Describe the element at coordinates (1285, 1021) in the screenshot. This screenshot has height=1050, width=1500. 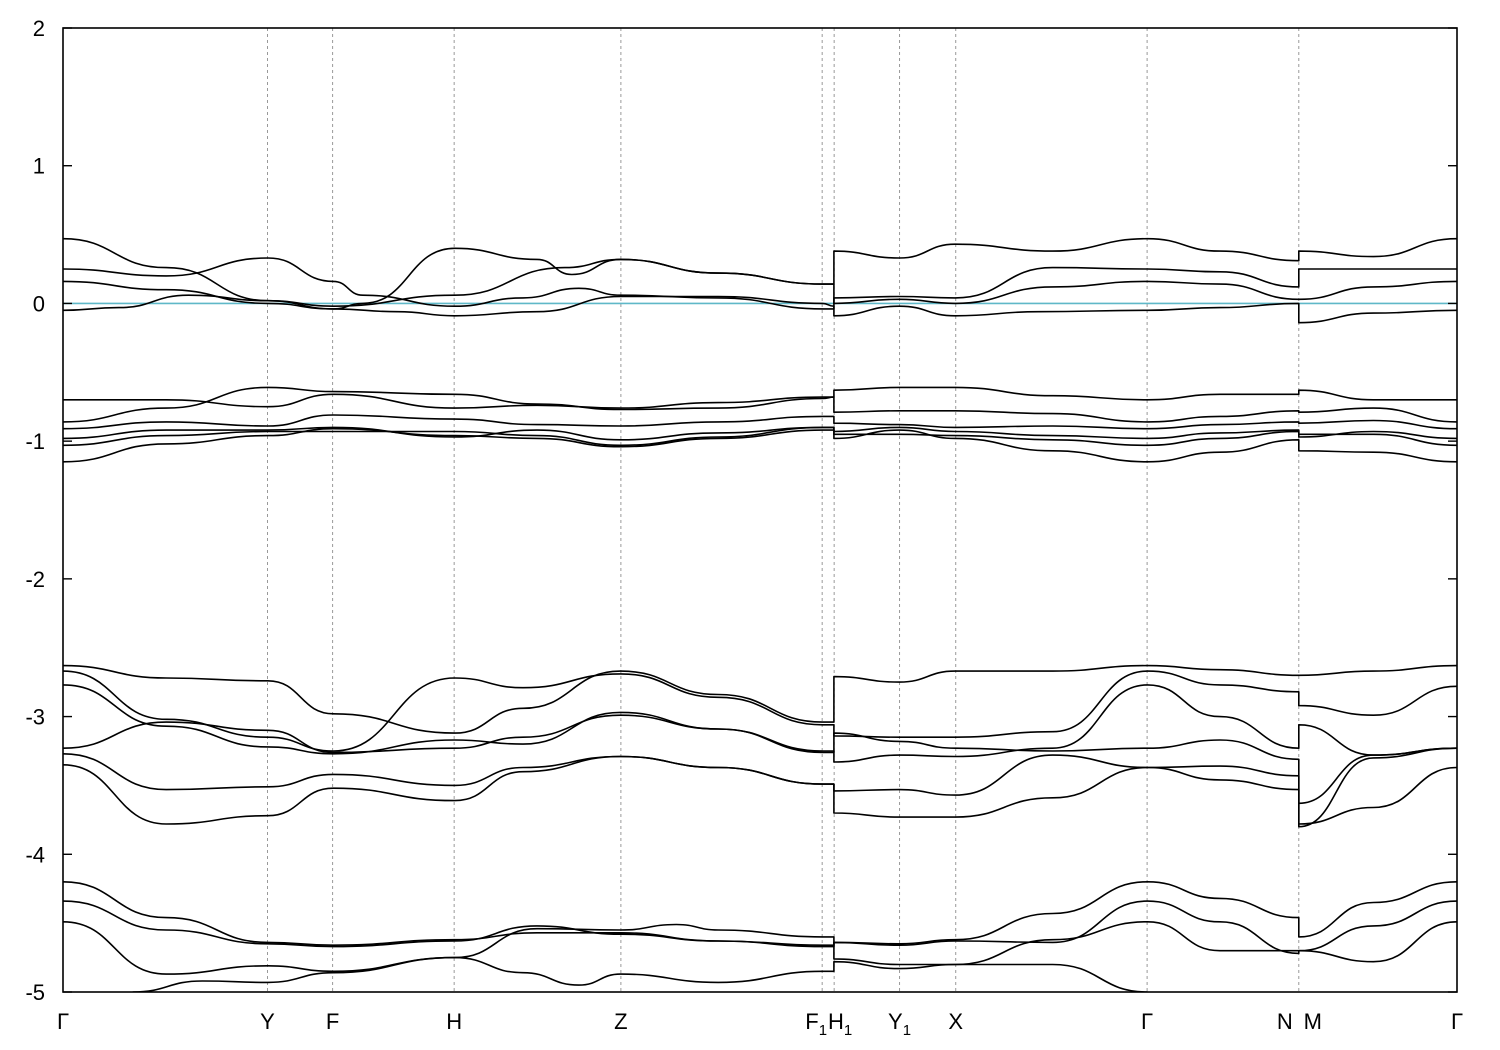
I see `kpoint-label-10: N` at that location.